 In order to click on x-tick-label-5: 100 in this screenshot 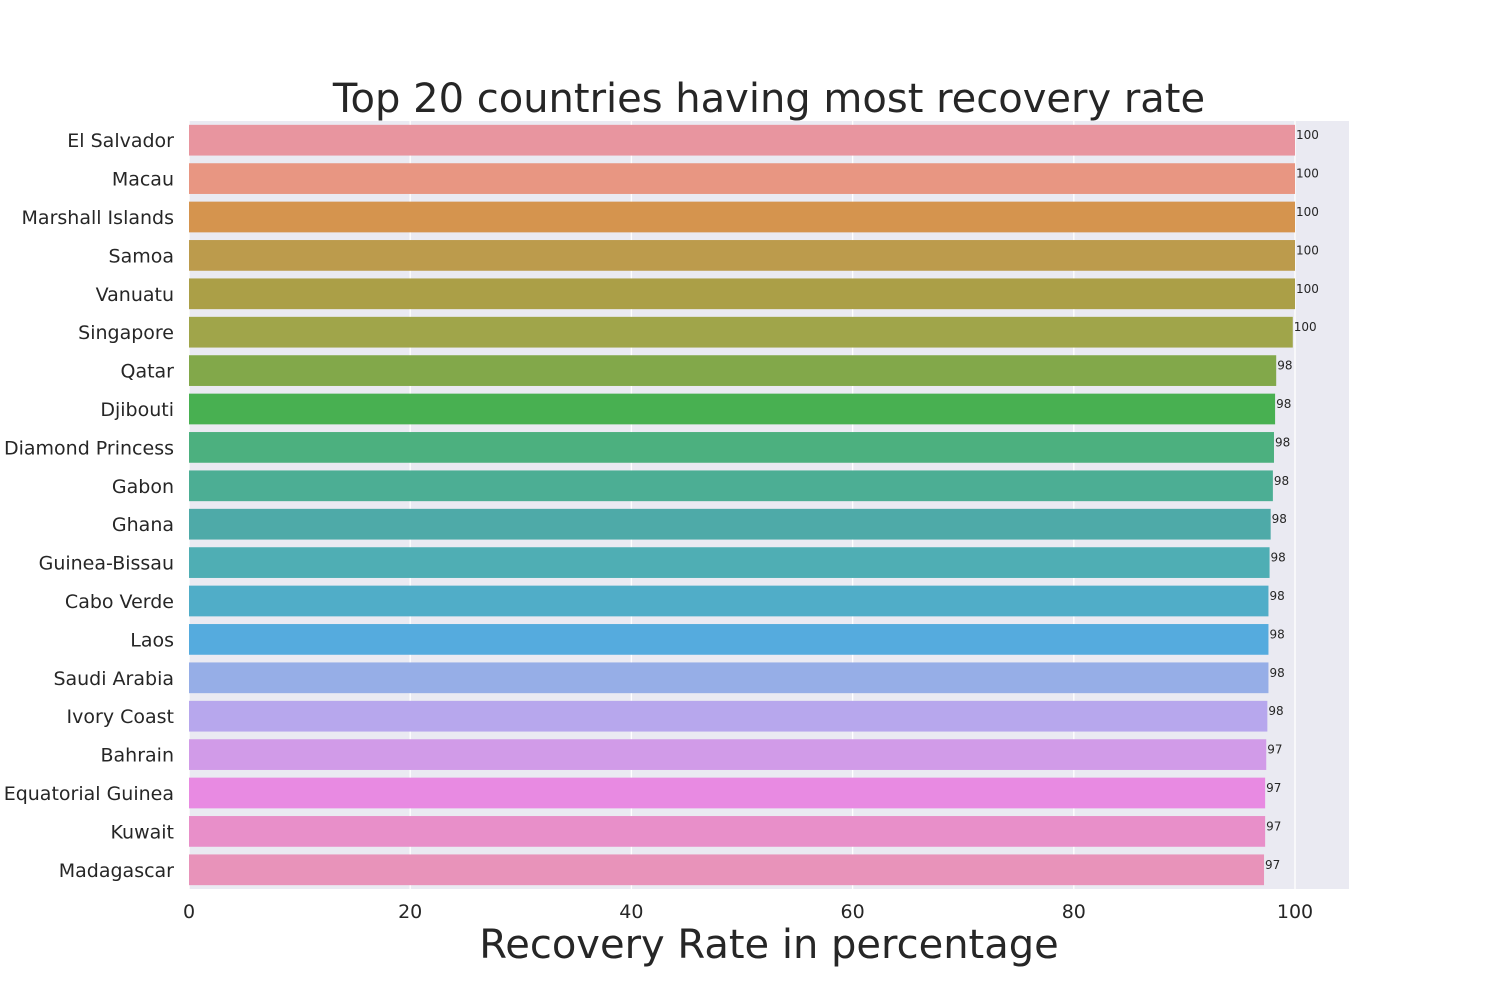, I will do `click(1295, 912)`.